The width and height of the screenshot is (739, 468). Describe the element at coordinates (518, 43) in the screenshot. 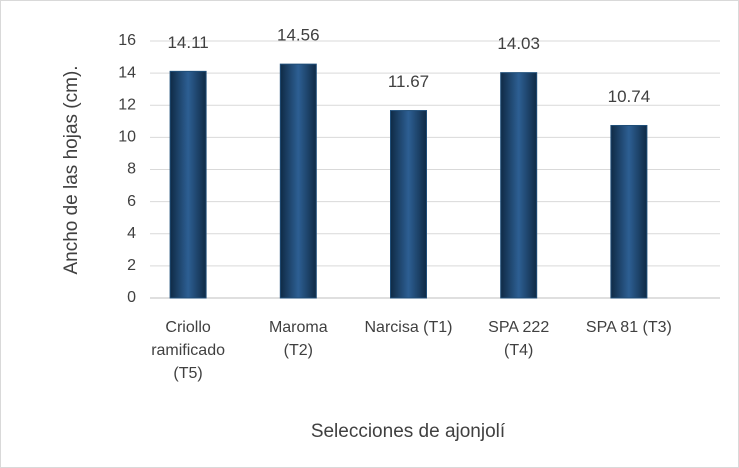

I see `data-label: 14.03` at that location.